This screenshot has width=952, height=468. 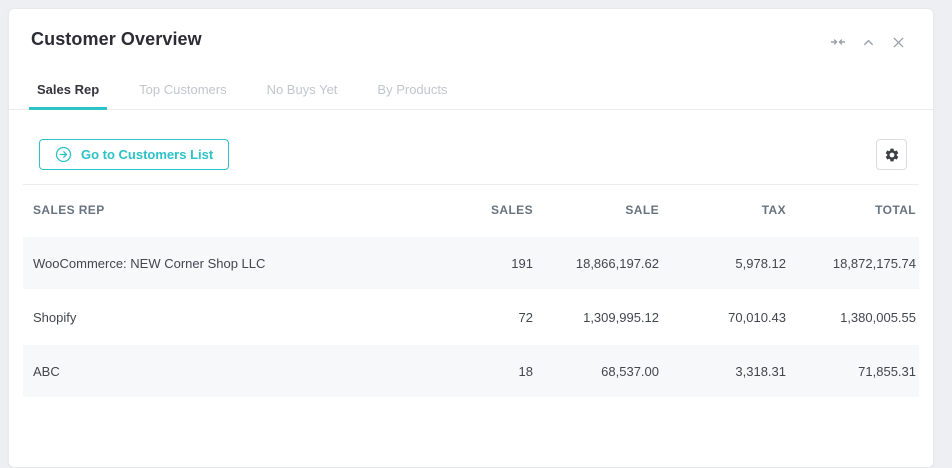 What do you see at coordinates (525, 317) in the screenshot?
I see `cell-sales: 72` at bounding box center [525, 317].